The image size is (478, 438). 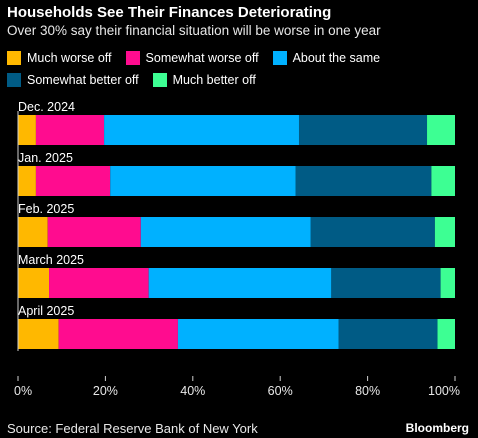 I want to click on bar-somewhat-worse-off-jan-2025, so click(x=73, y=181).